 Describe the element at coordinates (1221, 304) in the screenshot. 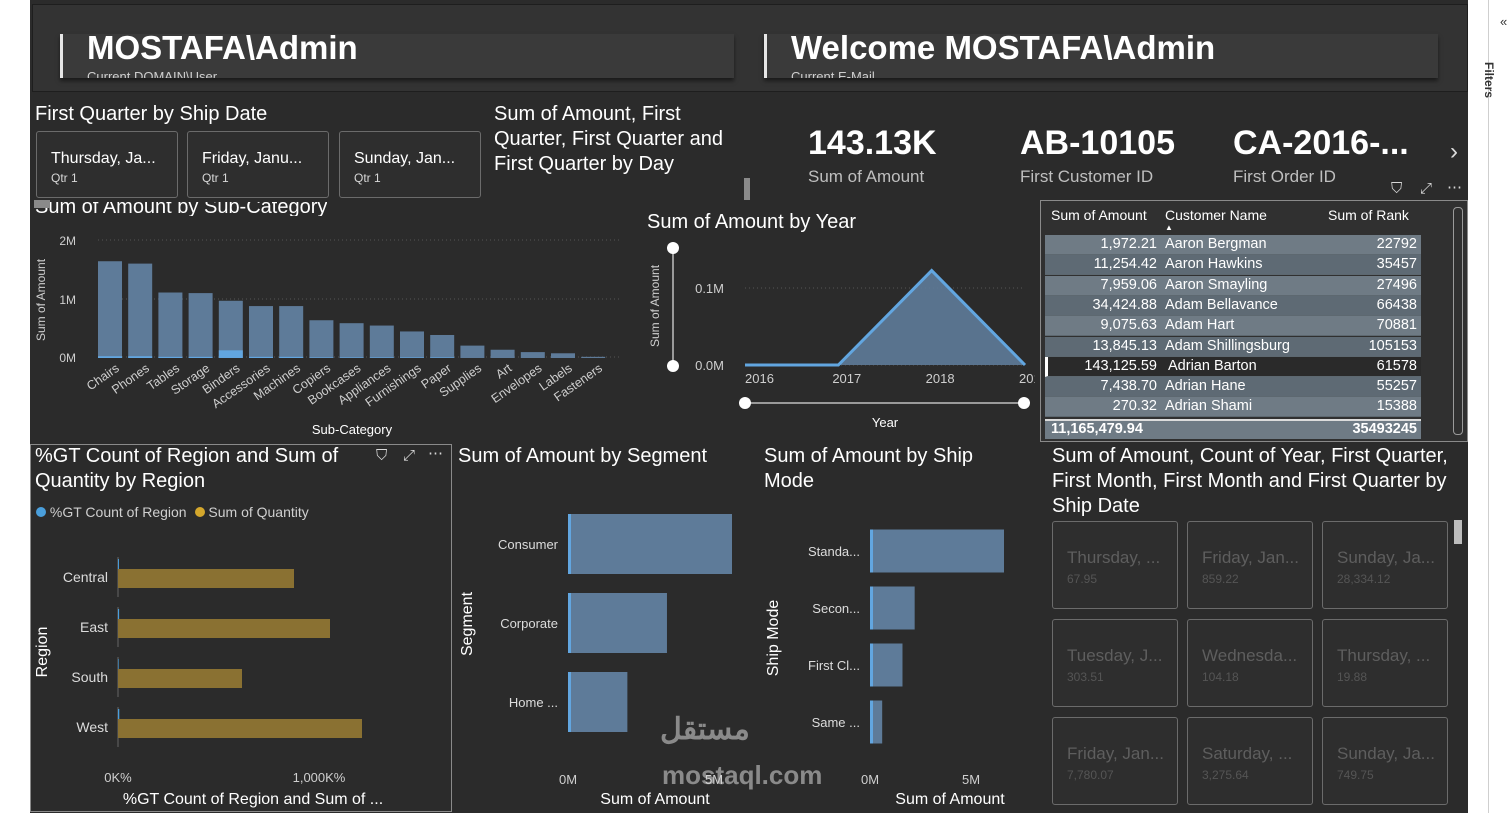

I see `cell-customer: Adam Bellavance` at that location.